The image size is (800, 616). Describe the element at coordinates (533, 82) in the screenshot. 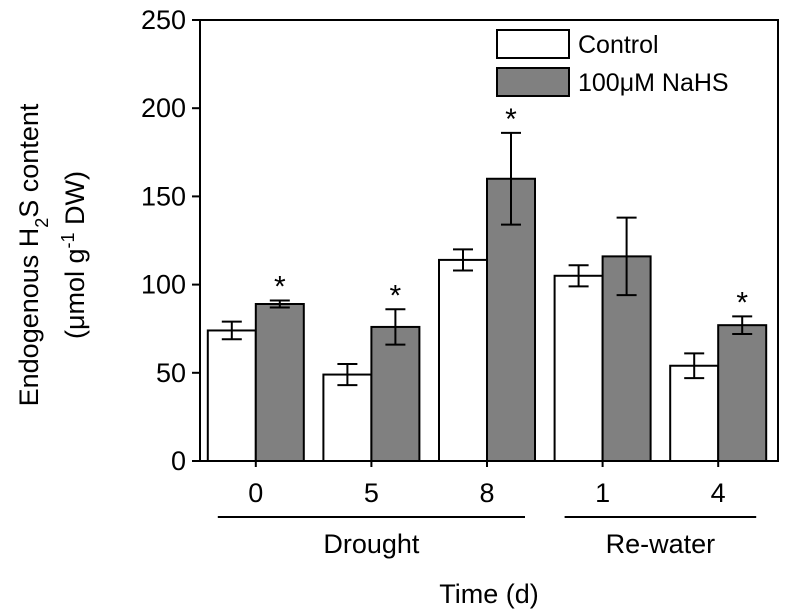

I see `legend-swatch-nahs` at that location.